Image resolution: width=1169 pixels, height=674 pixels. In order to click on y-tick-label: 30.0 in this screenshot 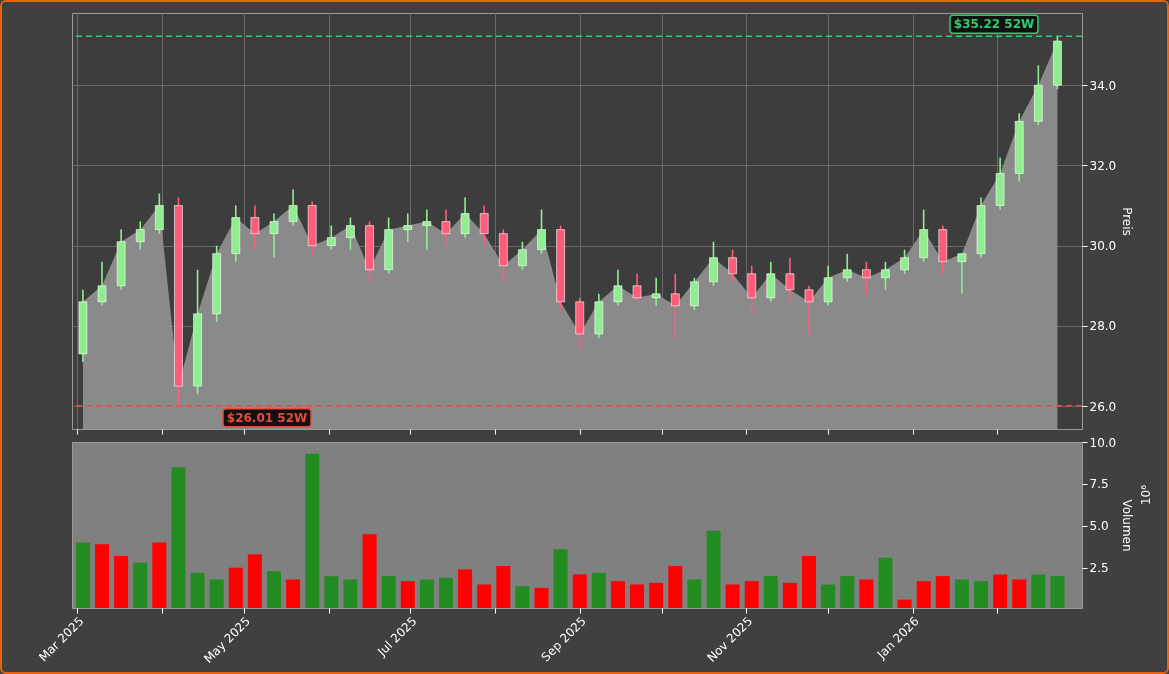, I will do `click(1103, 246)`.